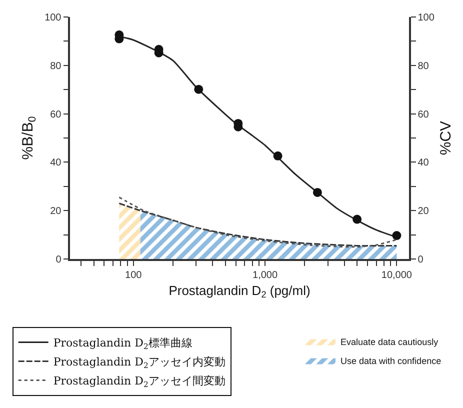  I want to click on x-tick-label: 10,000, so click(396, 275).